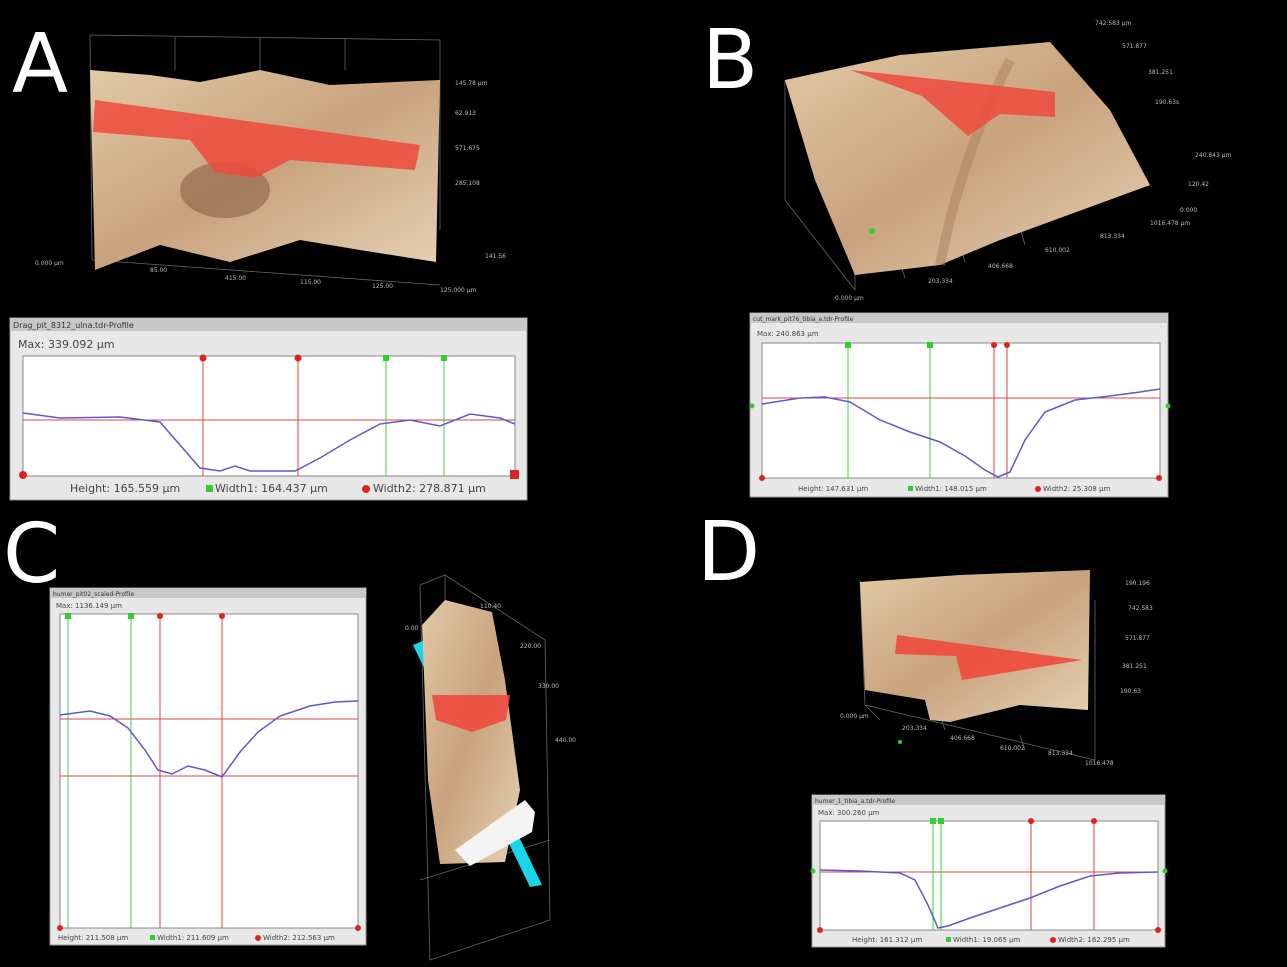  I want to click on panel-label: C, so click(31, 554).